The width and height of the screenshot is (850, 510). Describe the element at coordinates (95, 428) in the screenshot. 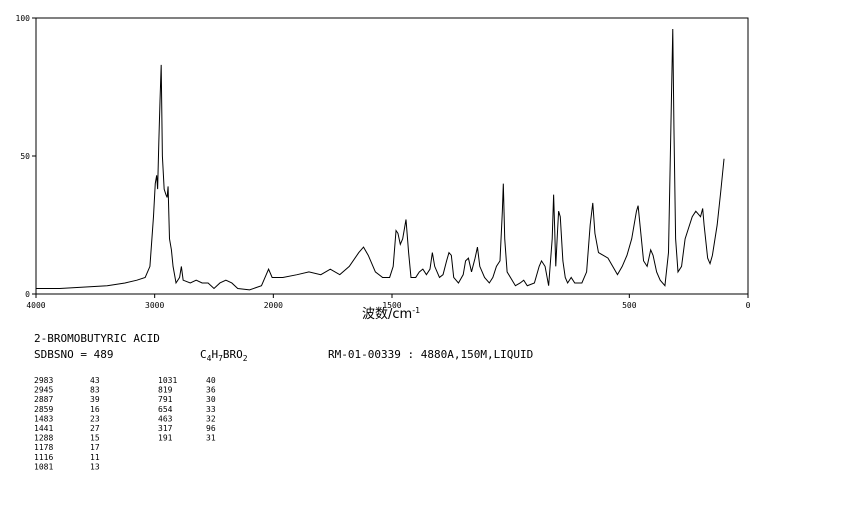

I see `peak-intensity: 27` at that location.